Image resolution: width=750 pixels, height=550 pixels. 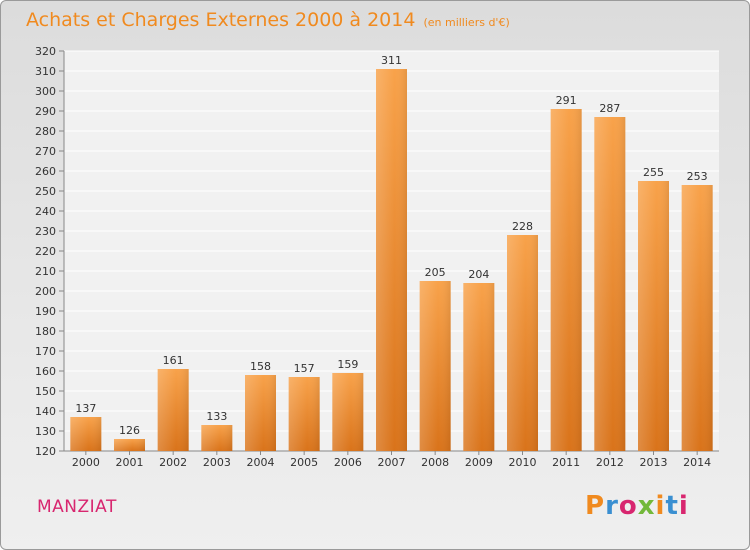 I want to click on x-tick-label: 2006, so click(x=348, y=462).